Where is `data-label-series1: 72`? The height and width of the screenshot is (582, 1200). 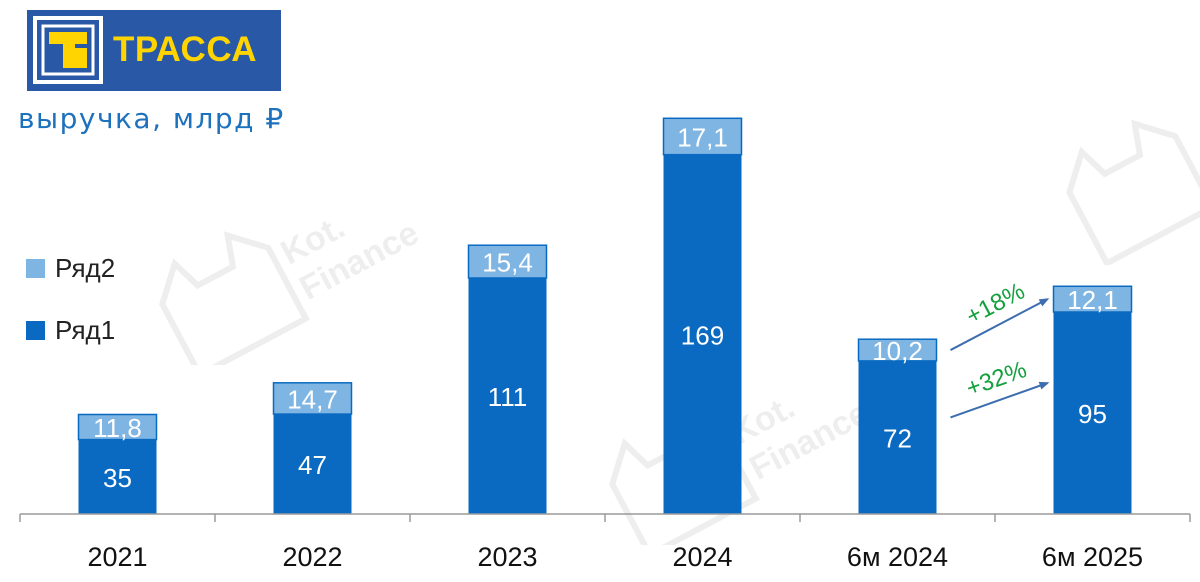 data-label-series1: 72 is located at coordinates (897, 438).